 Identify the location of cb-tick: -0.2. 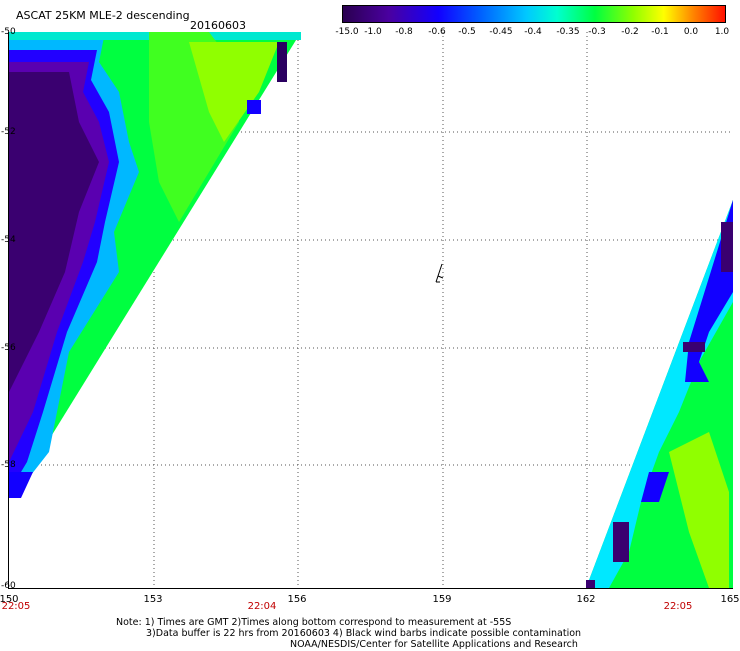
(630, 32).